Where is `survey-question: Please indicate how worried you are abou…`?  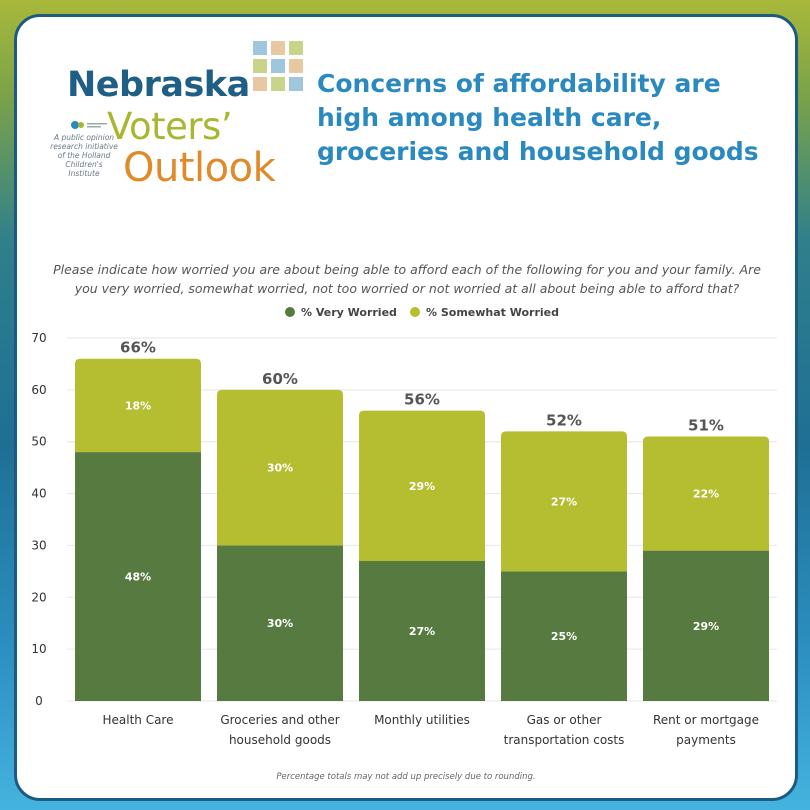
survey-question: Please indicate how worried you are abou… is located at coordinates (407, 279).